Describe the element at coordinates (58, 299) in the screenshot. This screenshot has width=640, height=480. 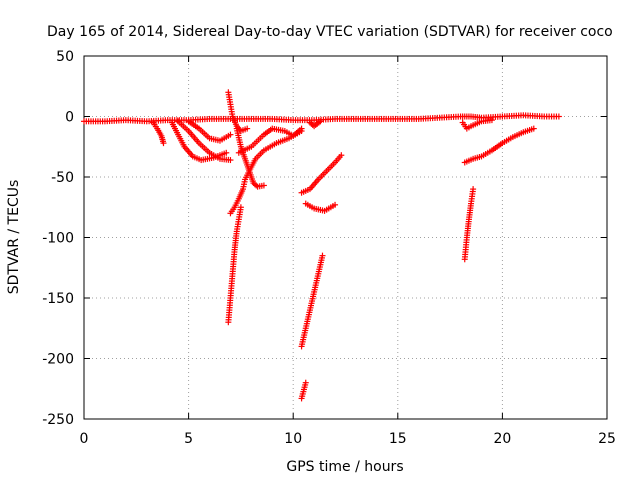
I see `y-tick-label: -150` at that location.